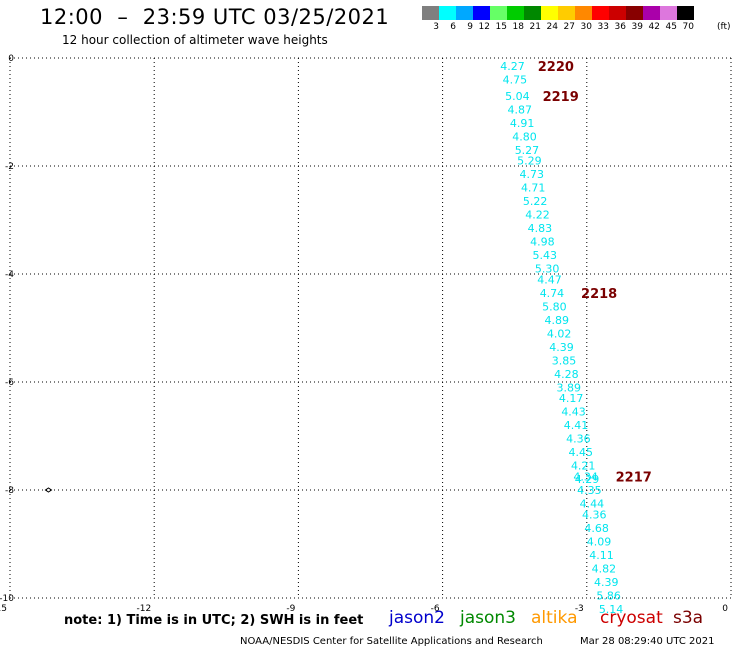  I want to click on wave-height-label: 5.22, so click(535, 201).